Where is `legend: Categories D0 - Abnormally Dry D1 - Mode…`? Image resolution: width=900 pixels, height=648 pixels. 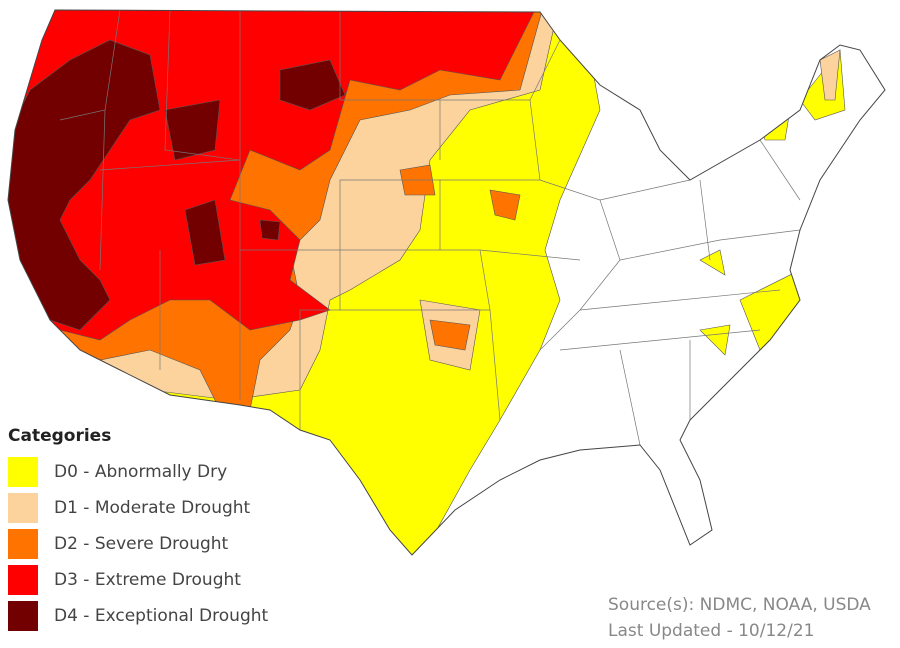 legend: Categories D0 - Abnormally Dry D1 - Mode… is located at coordinates (138, 530).